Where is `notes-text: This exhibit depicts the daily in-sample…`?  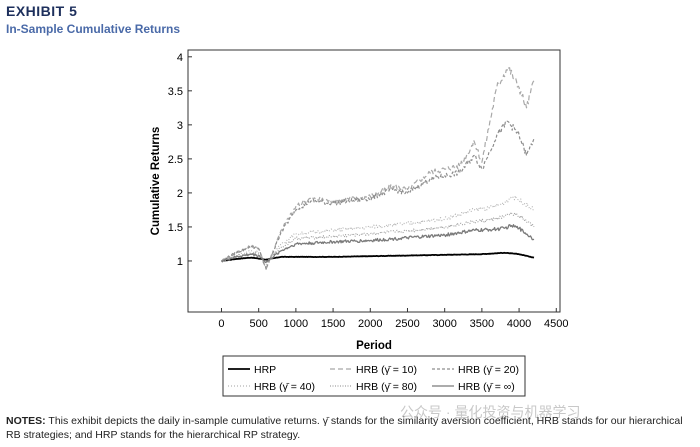
notes-text: This exhibit depicts the daily in-sample… is located at coordinates (344, 428).